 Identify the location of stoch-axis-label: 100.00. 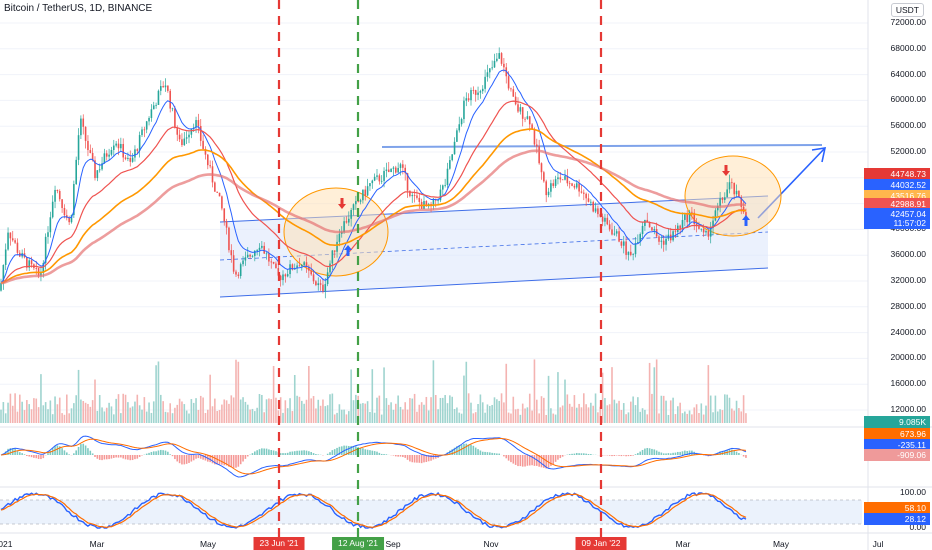
(913, 492).